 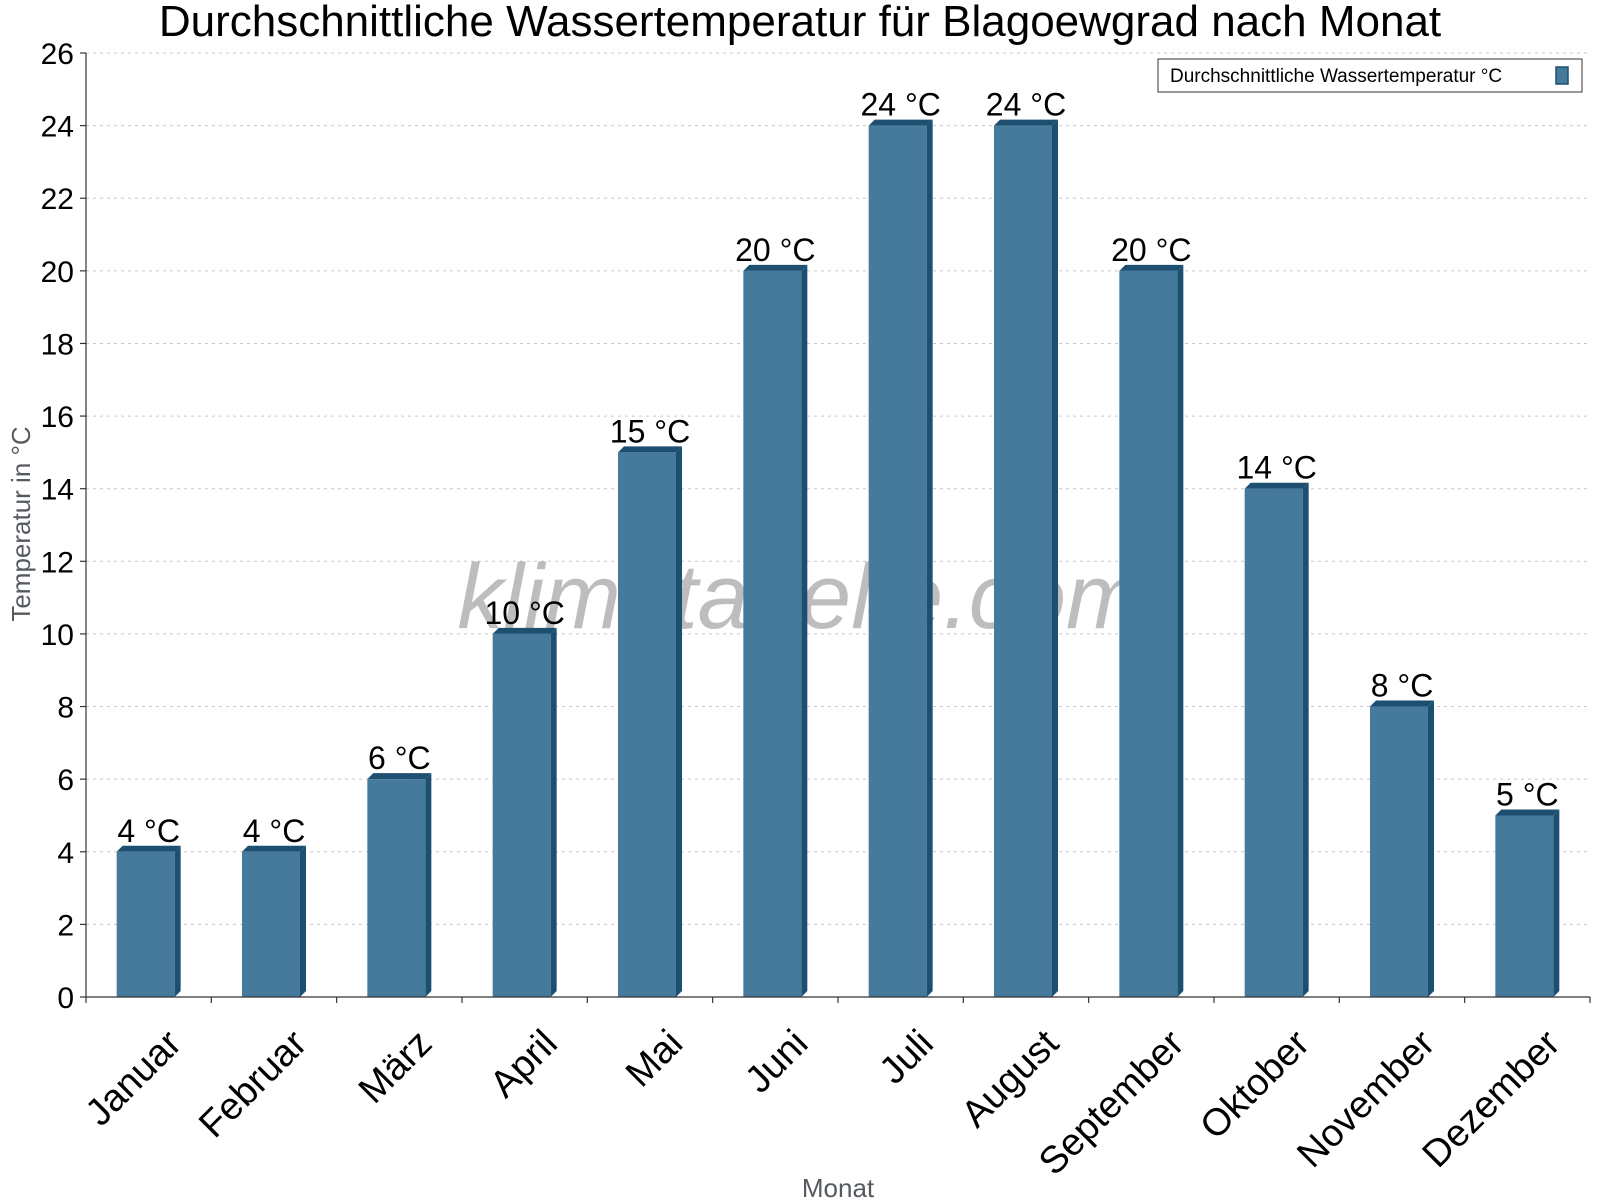 I want to click on data-label: 10 °C, so click(x=524, y=613).